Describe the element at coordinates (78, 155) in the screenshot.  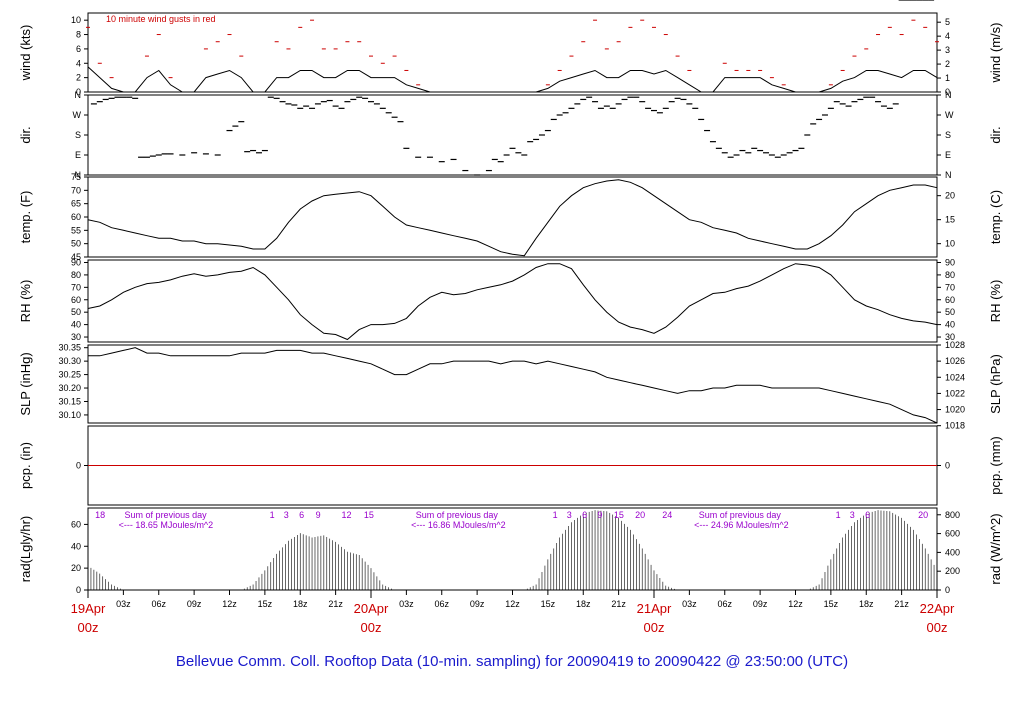
I see `dir-left-tick-label: E` at that location.